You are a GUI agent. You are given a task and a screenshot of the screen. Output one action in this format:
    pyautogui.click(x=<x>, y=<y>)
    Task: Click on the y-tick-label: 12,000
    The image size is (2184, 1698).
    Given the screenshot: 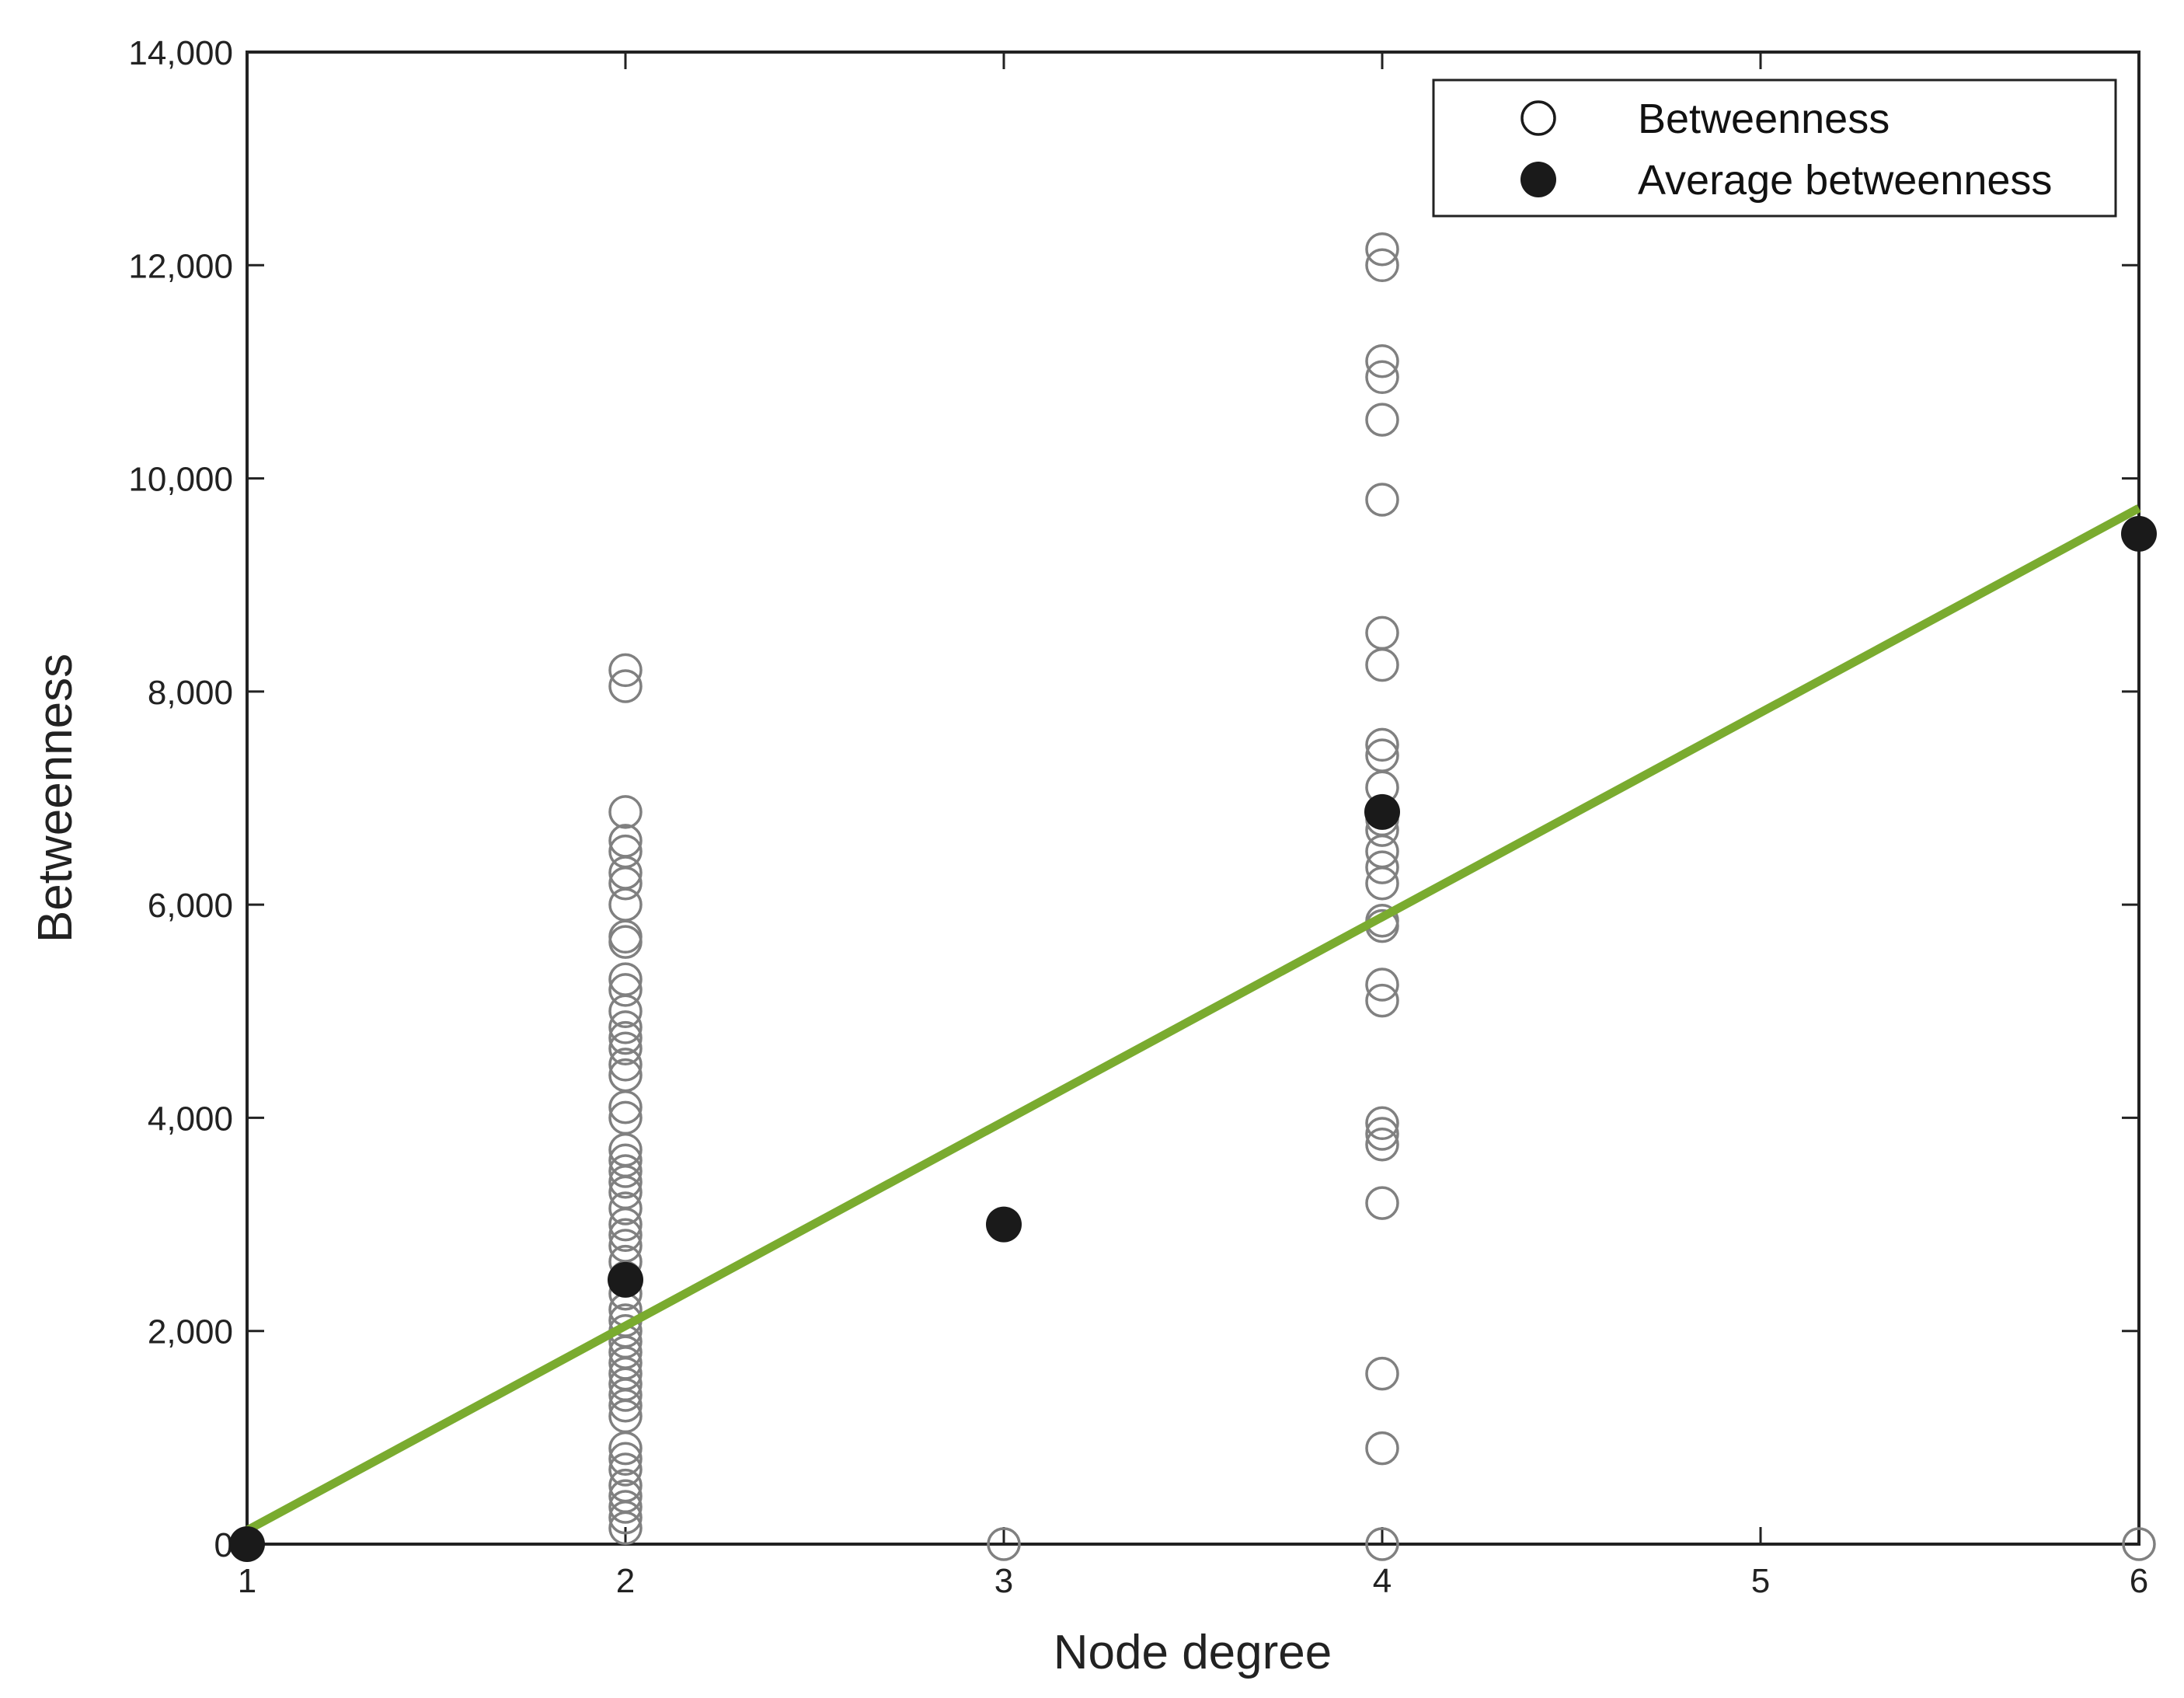 What is the action you would take?
    pyautogui.click(x=181, y=266)
    